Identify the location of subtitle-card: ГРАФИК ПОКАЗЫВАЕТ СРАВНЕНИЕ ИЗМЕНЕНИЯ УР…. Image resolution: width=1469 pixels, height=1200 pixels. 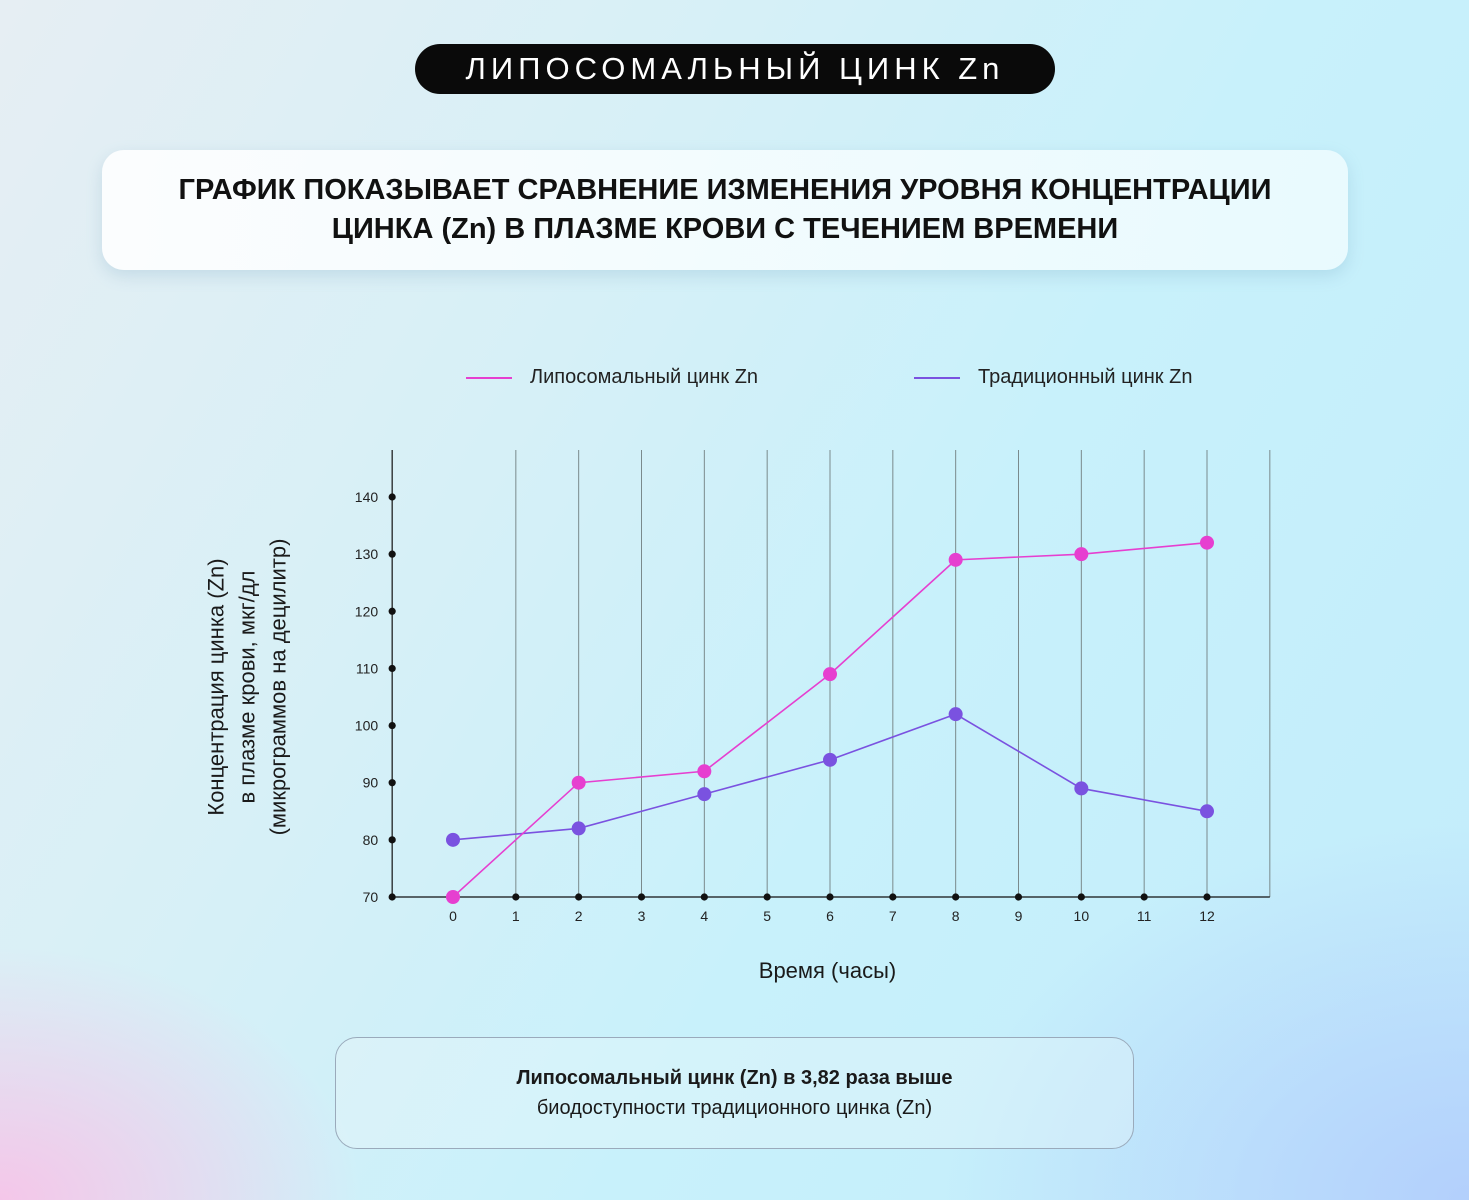
(725, 210).